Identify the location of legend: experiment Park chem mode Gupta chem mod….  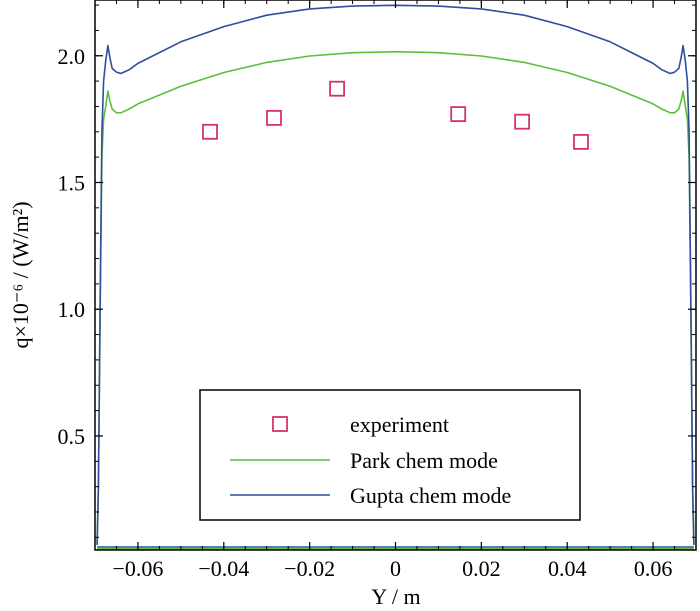
(390, 455).